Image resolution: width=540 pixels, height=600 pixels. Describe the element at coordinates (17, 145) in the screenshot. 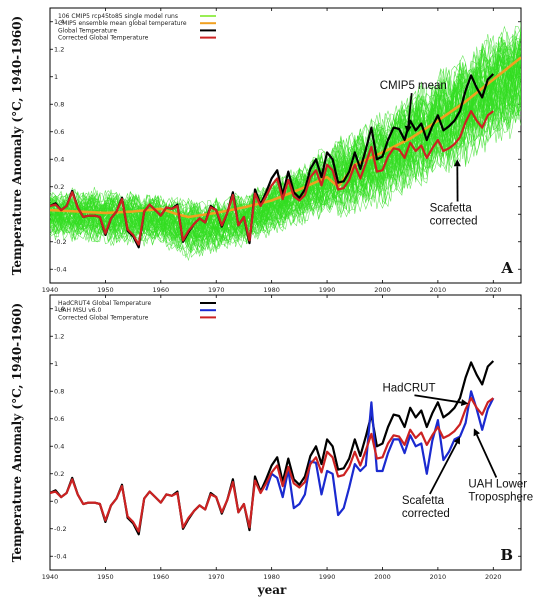

I see `panel-a-y-axis-label: Temperature Anomaly (°C, 1940-1960)` at that location.